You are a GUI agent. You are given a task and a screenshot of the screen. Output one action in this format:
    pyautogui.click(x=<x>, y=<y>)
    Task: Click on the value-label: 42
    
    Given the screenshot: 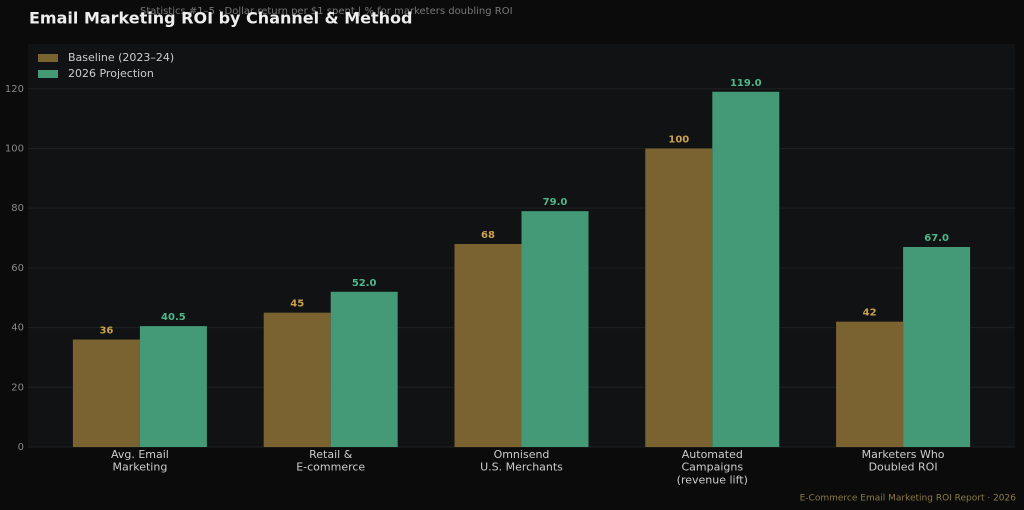 What is the action you would take?
    pyautogui.click(x=870, y=313)
    